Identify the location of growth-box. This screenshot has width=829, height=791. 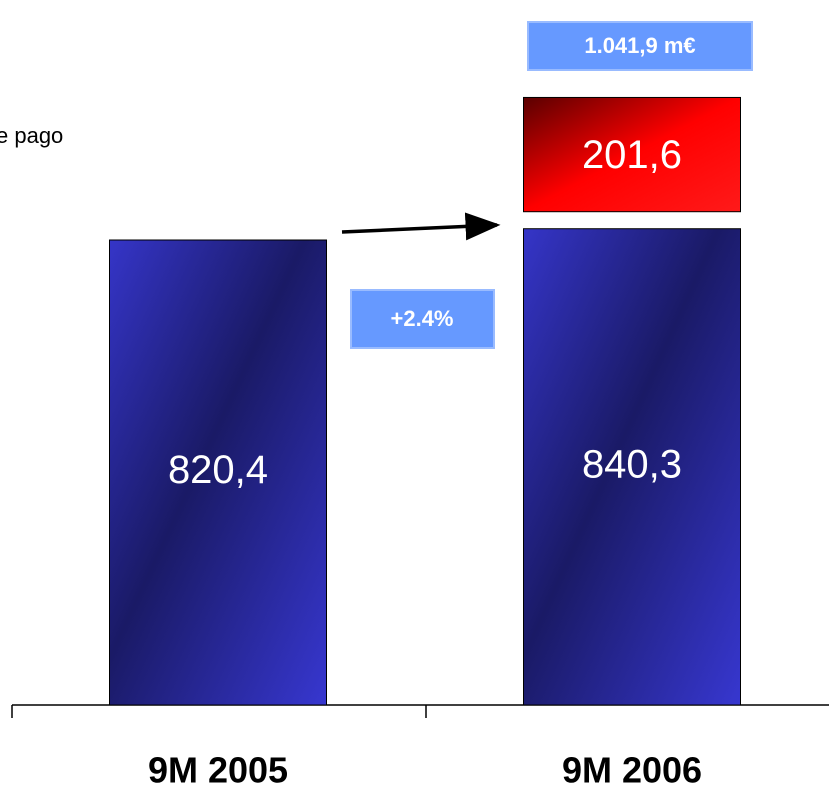
(422, 319).